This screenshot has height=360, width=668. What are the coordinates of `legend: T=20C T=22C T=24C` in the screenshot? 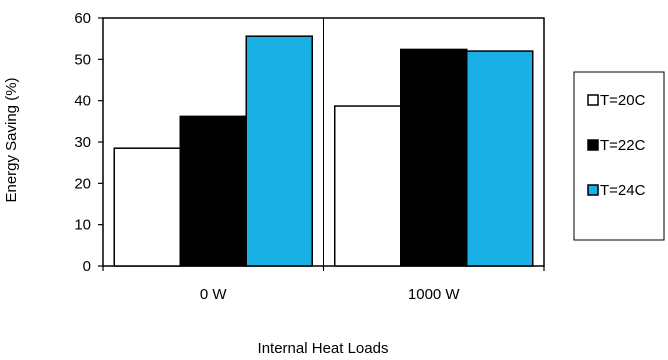 It's located at (619, 156).